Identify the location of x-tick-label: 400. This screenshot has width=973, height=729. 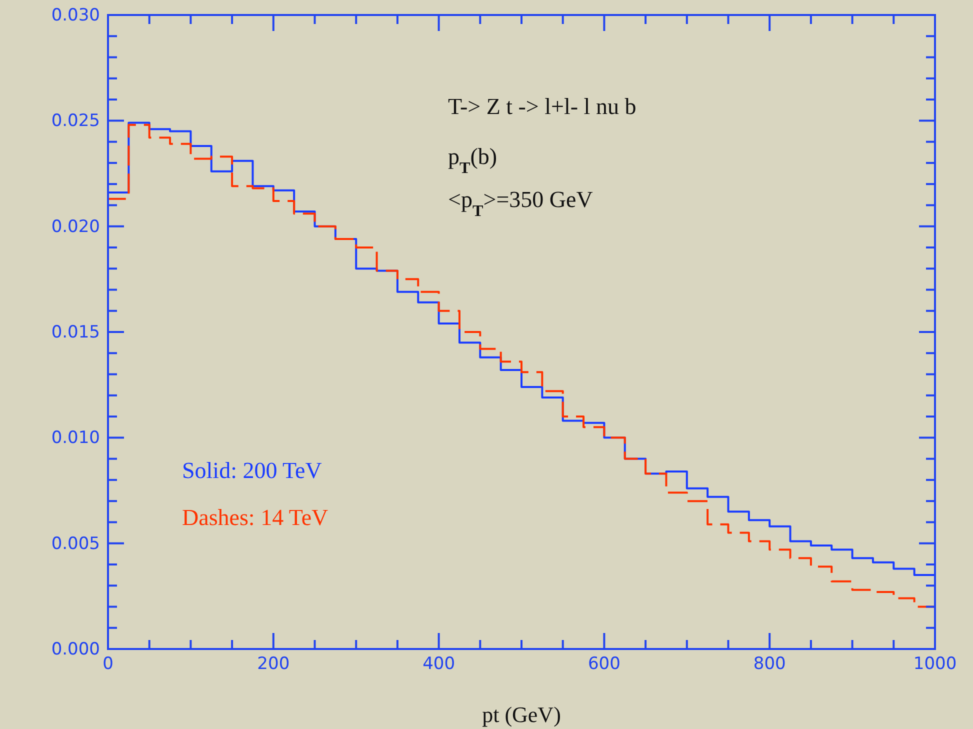
(439, 664).